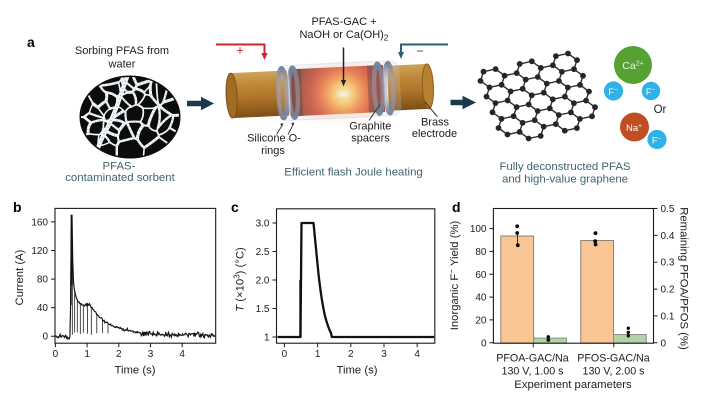 The image size is (706, 405). What do you see at coordinates (240, 279) in the screenshot?
I see `svg-text: T (×103) (°C)` at bounding box center [240, 279].